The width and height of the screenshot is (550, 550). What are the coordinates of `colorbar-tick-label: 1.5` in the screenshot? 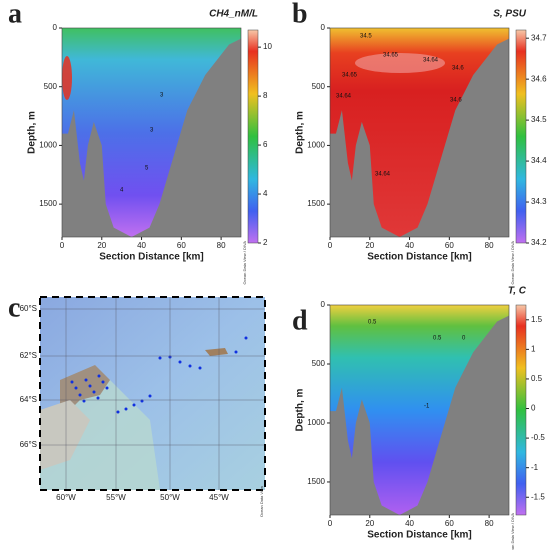 It's located at (537, 319).